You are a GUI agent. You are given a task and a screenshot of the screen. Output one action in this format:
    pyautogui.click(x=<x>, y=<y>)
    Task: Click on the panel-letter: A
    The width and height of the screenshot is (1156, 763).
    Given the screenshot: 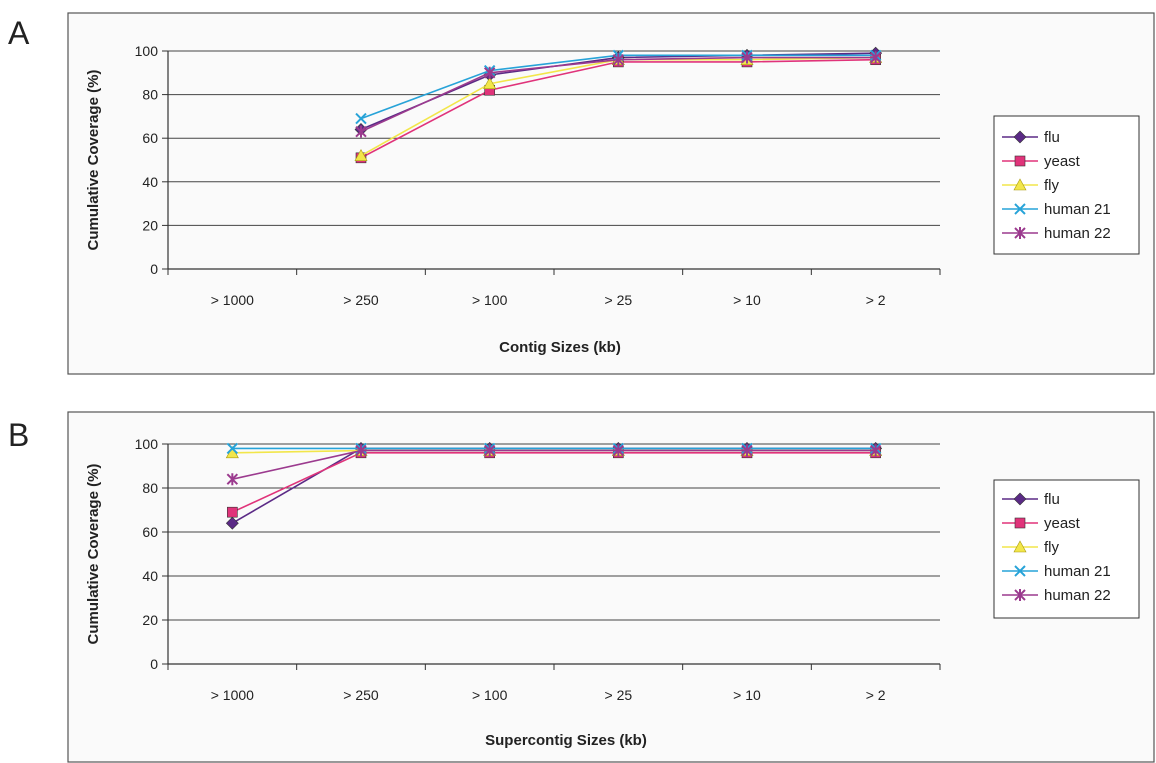 What is the action you would take?
    pyautogui.click(x=19, y=33)
    